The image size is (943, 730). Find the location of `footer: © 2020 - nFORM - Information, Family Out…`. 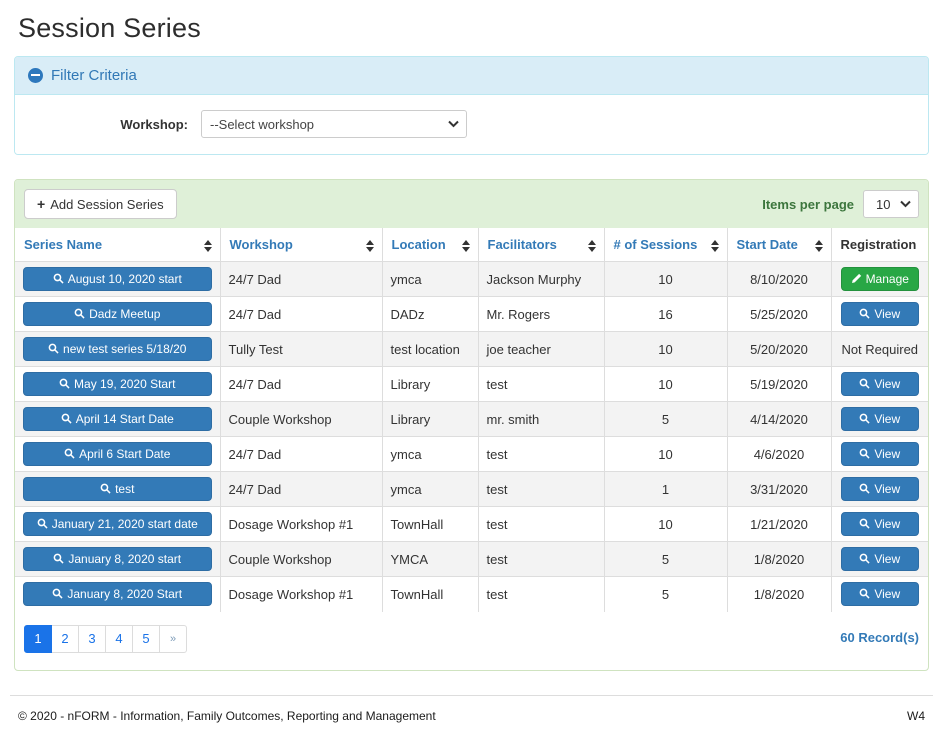

footer: © 2020 - nFORM - Information, Family Out… is located at coordinates (471, 709).